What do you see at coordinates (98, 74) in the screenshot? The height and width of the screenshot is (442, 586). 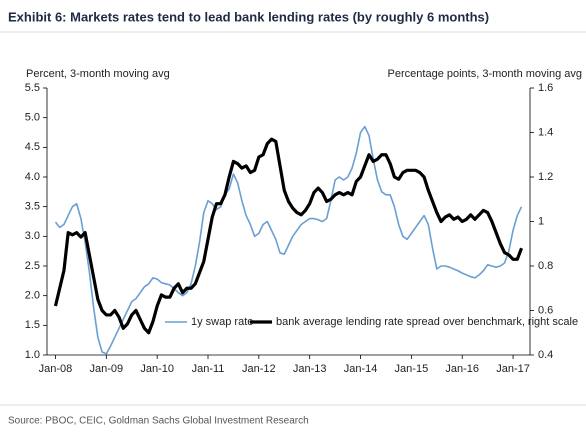 I see `y-axis-label: Percent, 3-month moving avg` at bounding box center [98, 74].